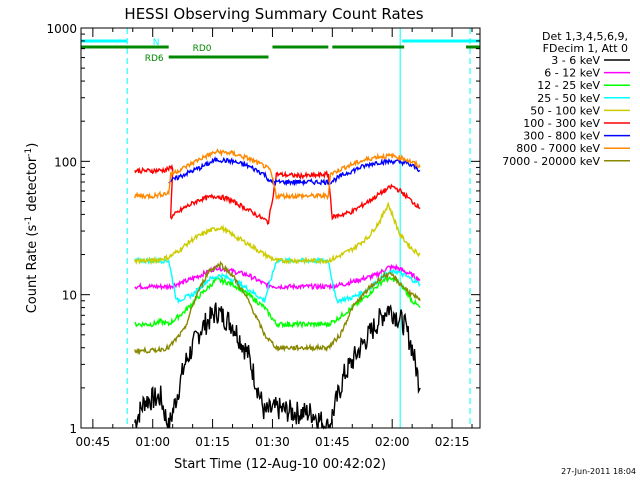 The width and height of the screenshot is (640, 480). Describe the element at coordinates (561, 123) in the screenshot. I see `legend-label-6: 100 - 300 keV` at that location.